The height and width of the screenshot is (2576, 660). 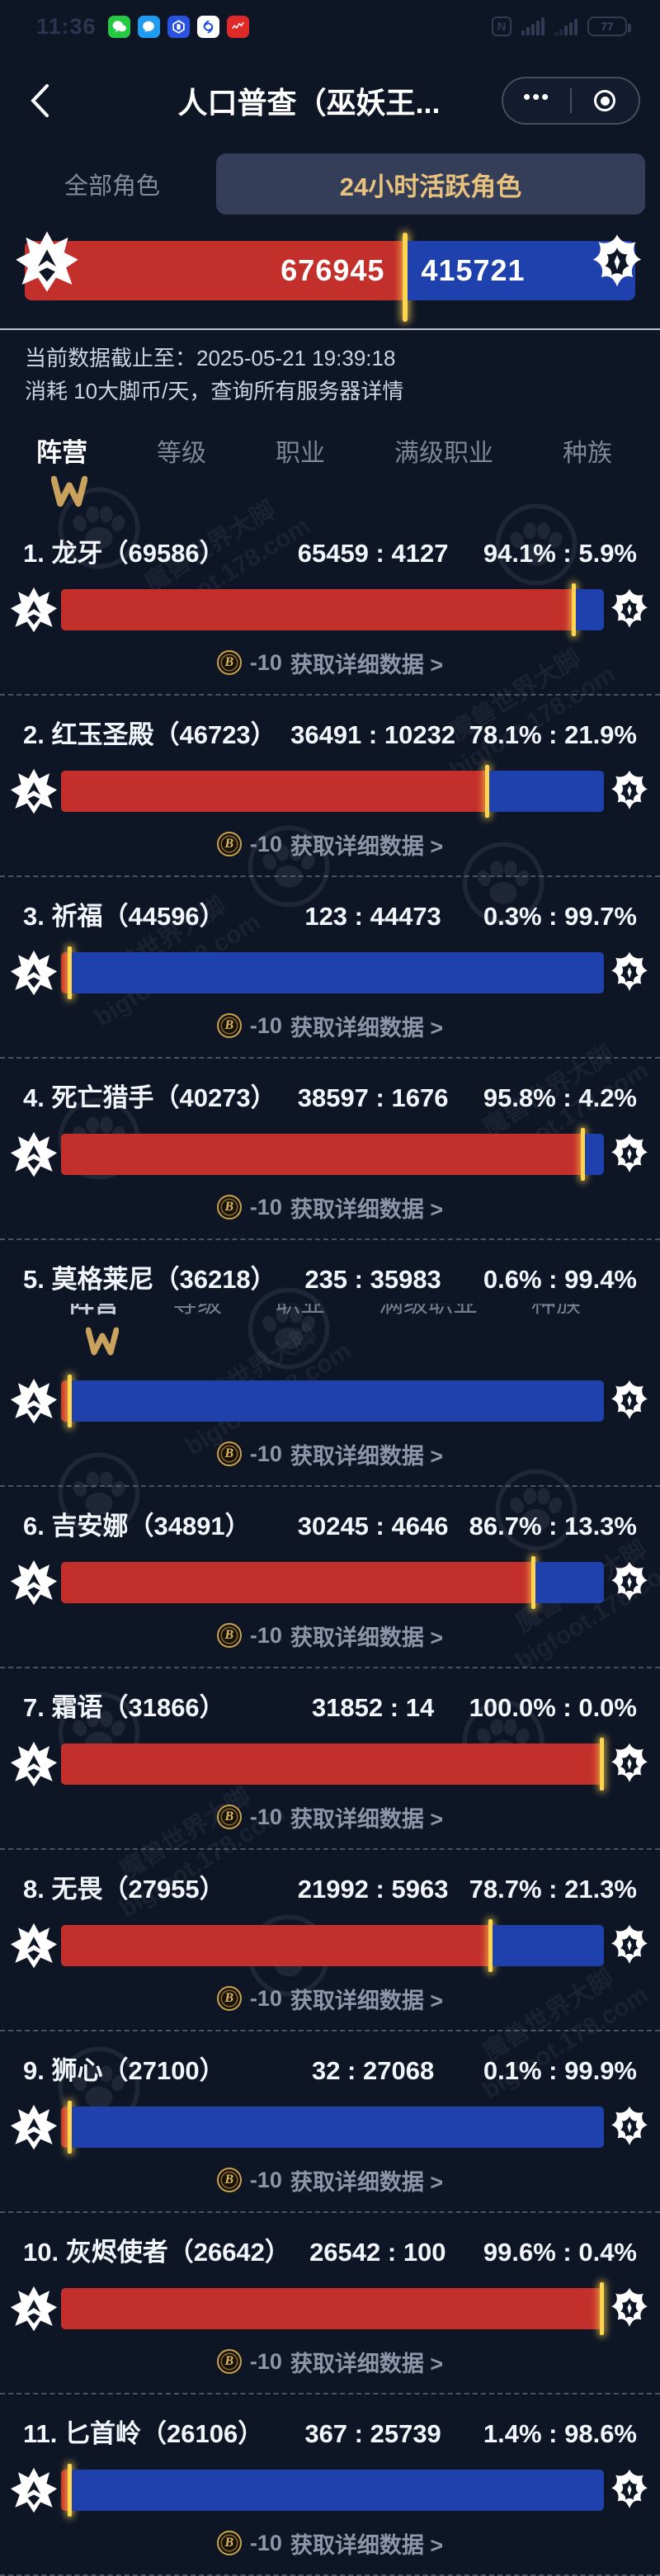 I want to click on server-percentages: 1.4% : 98.6%, so click(x=560, y=2433).